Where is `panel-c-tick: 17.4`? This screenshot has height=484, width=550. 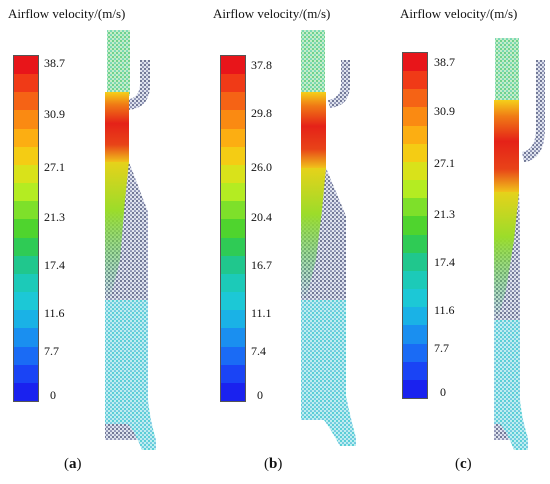 panel-c-tick: 17.4 is located at coordinates (444, 262).